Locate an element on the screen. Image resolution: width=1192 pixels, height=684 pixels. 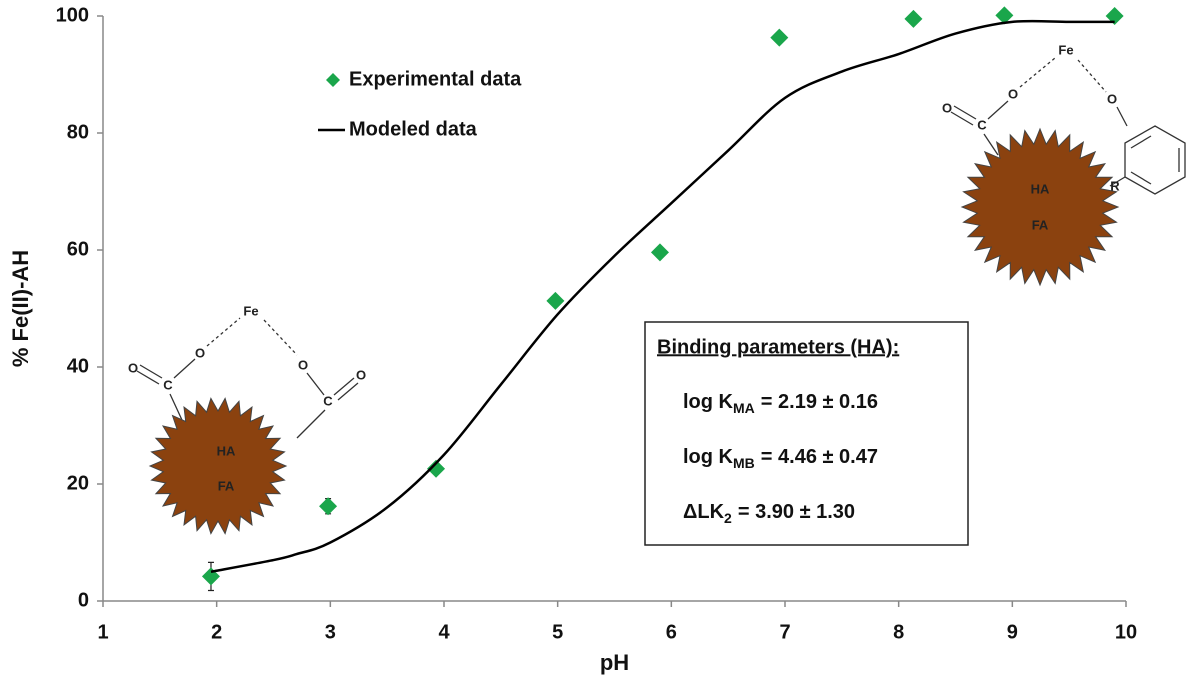
y-tick-label: 20 is located at coordinates (78, 483).